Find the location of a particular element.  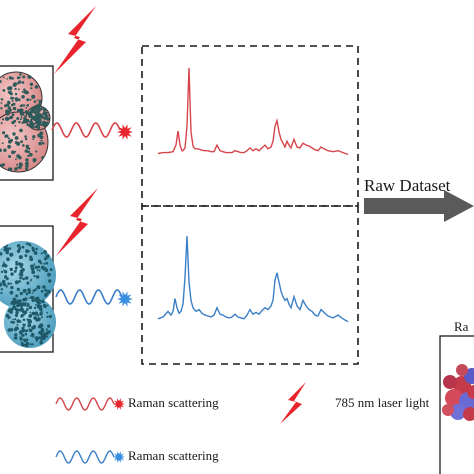

arrow-right-icon is located at coordinates (419, 206).